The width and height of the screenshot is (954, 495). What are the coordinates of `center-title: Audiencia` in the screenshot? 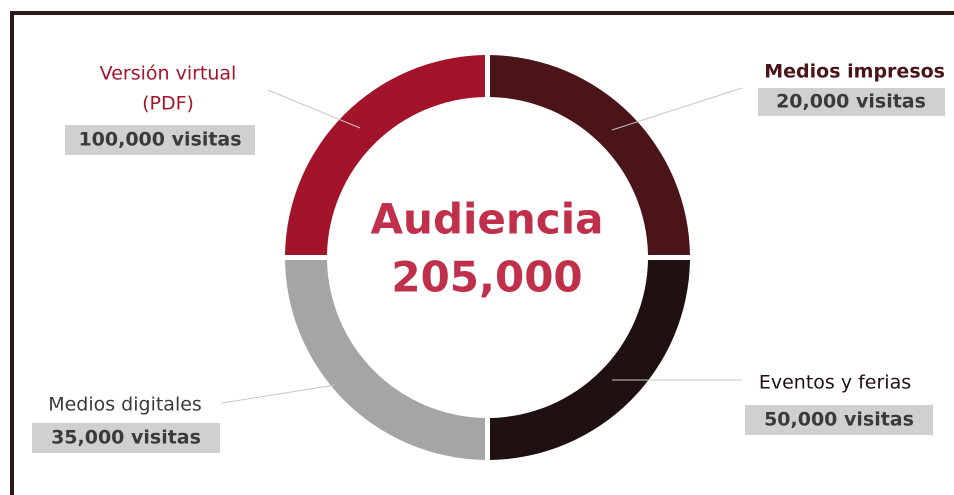 It's located at (487, 219).